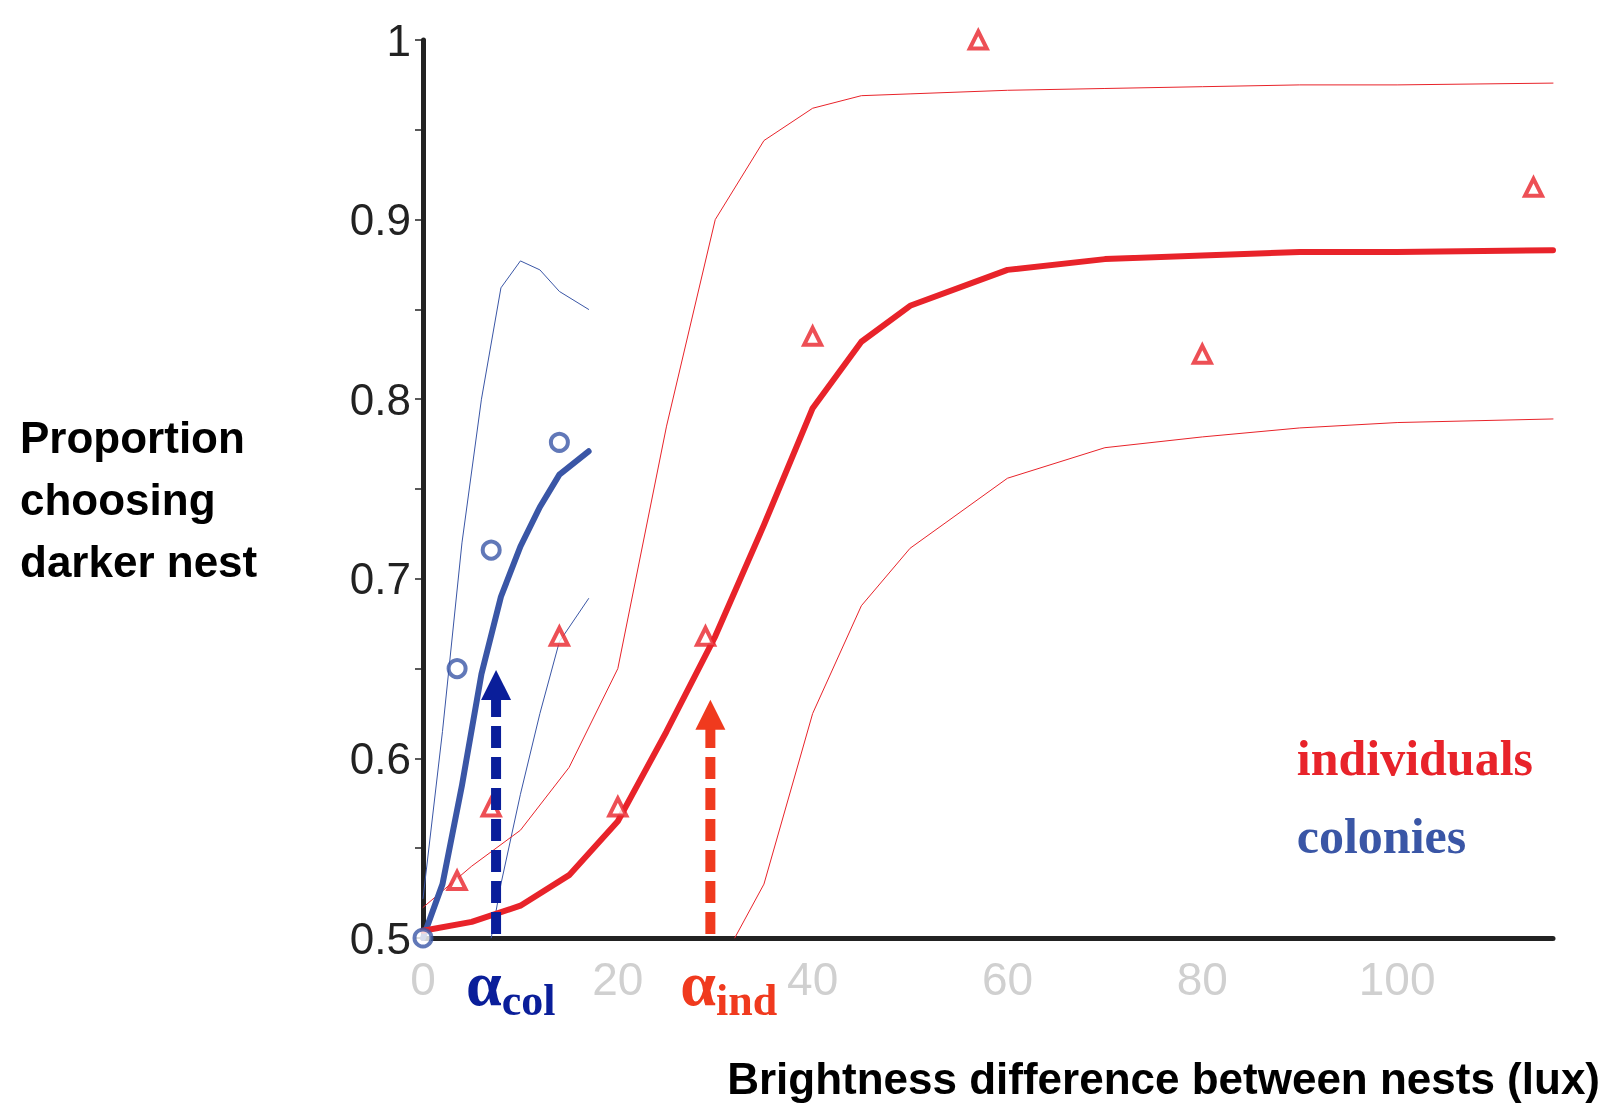  I want to click on y-tick-label: 0.5, so click(380, 938).